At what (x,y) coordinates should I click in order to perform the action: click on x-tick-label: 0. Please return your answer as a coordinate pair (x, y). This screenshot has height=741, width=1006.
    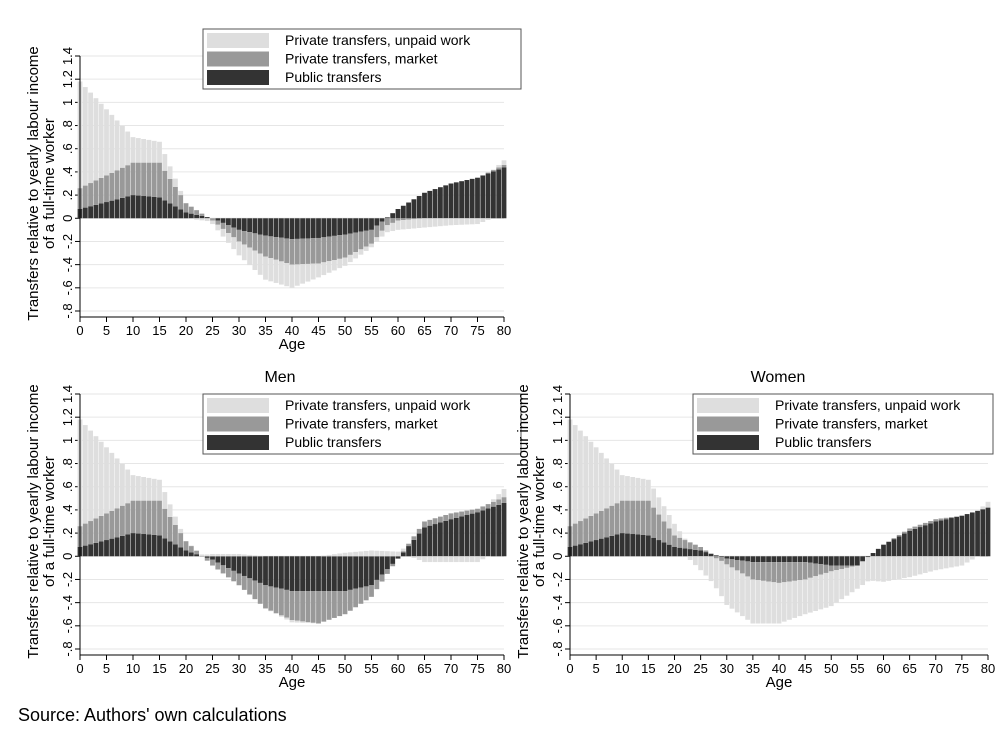
    Looking at the image, I should click on (79, 330).